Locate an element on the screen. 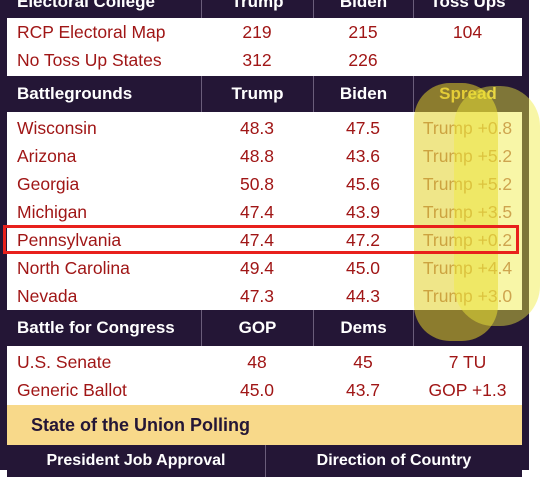  biden-value: 44.3 is located at coordinates (363, 295).